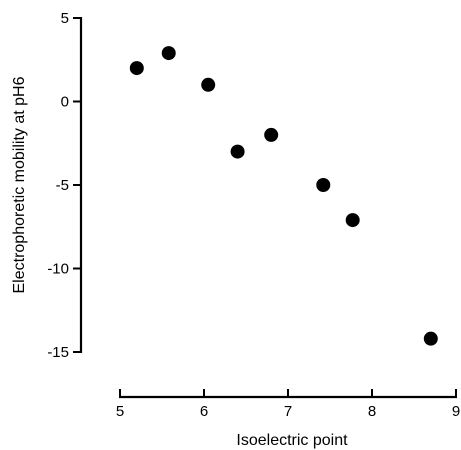 Image resolution: width=461 pixels, height=450 pixels. What do you see at coordinates (120, 411) in the screenshot?
I see `x-tick-label: 5` at bounding box center [120, 411].